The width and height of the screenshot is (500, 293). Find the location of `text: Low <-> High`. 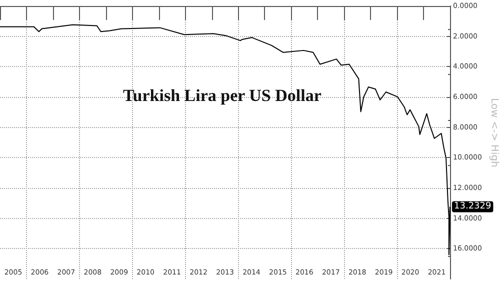

text: Low <-> High is located at coordinates (494, 133).